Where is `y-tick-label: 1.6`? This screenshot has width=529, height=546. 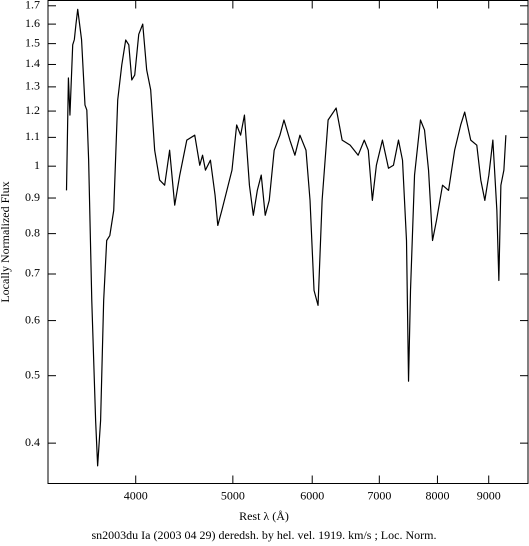
y-tick-label: 1.6 is located at coordinates (32, 23).